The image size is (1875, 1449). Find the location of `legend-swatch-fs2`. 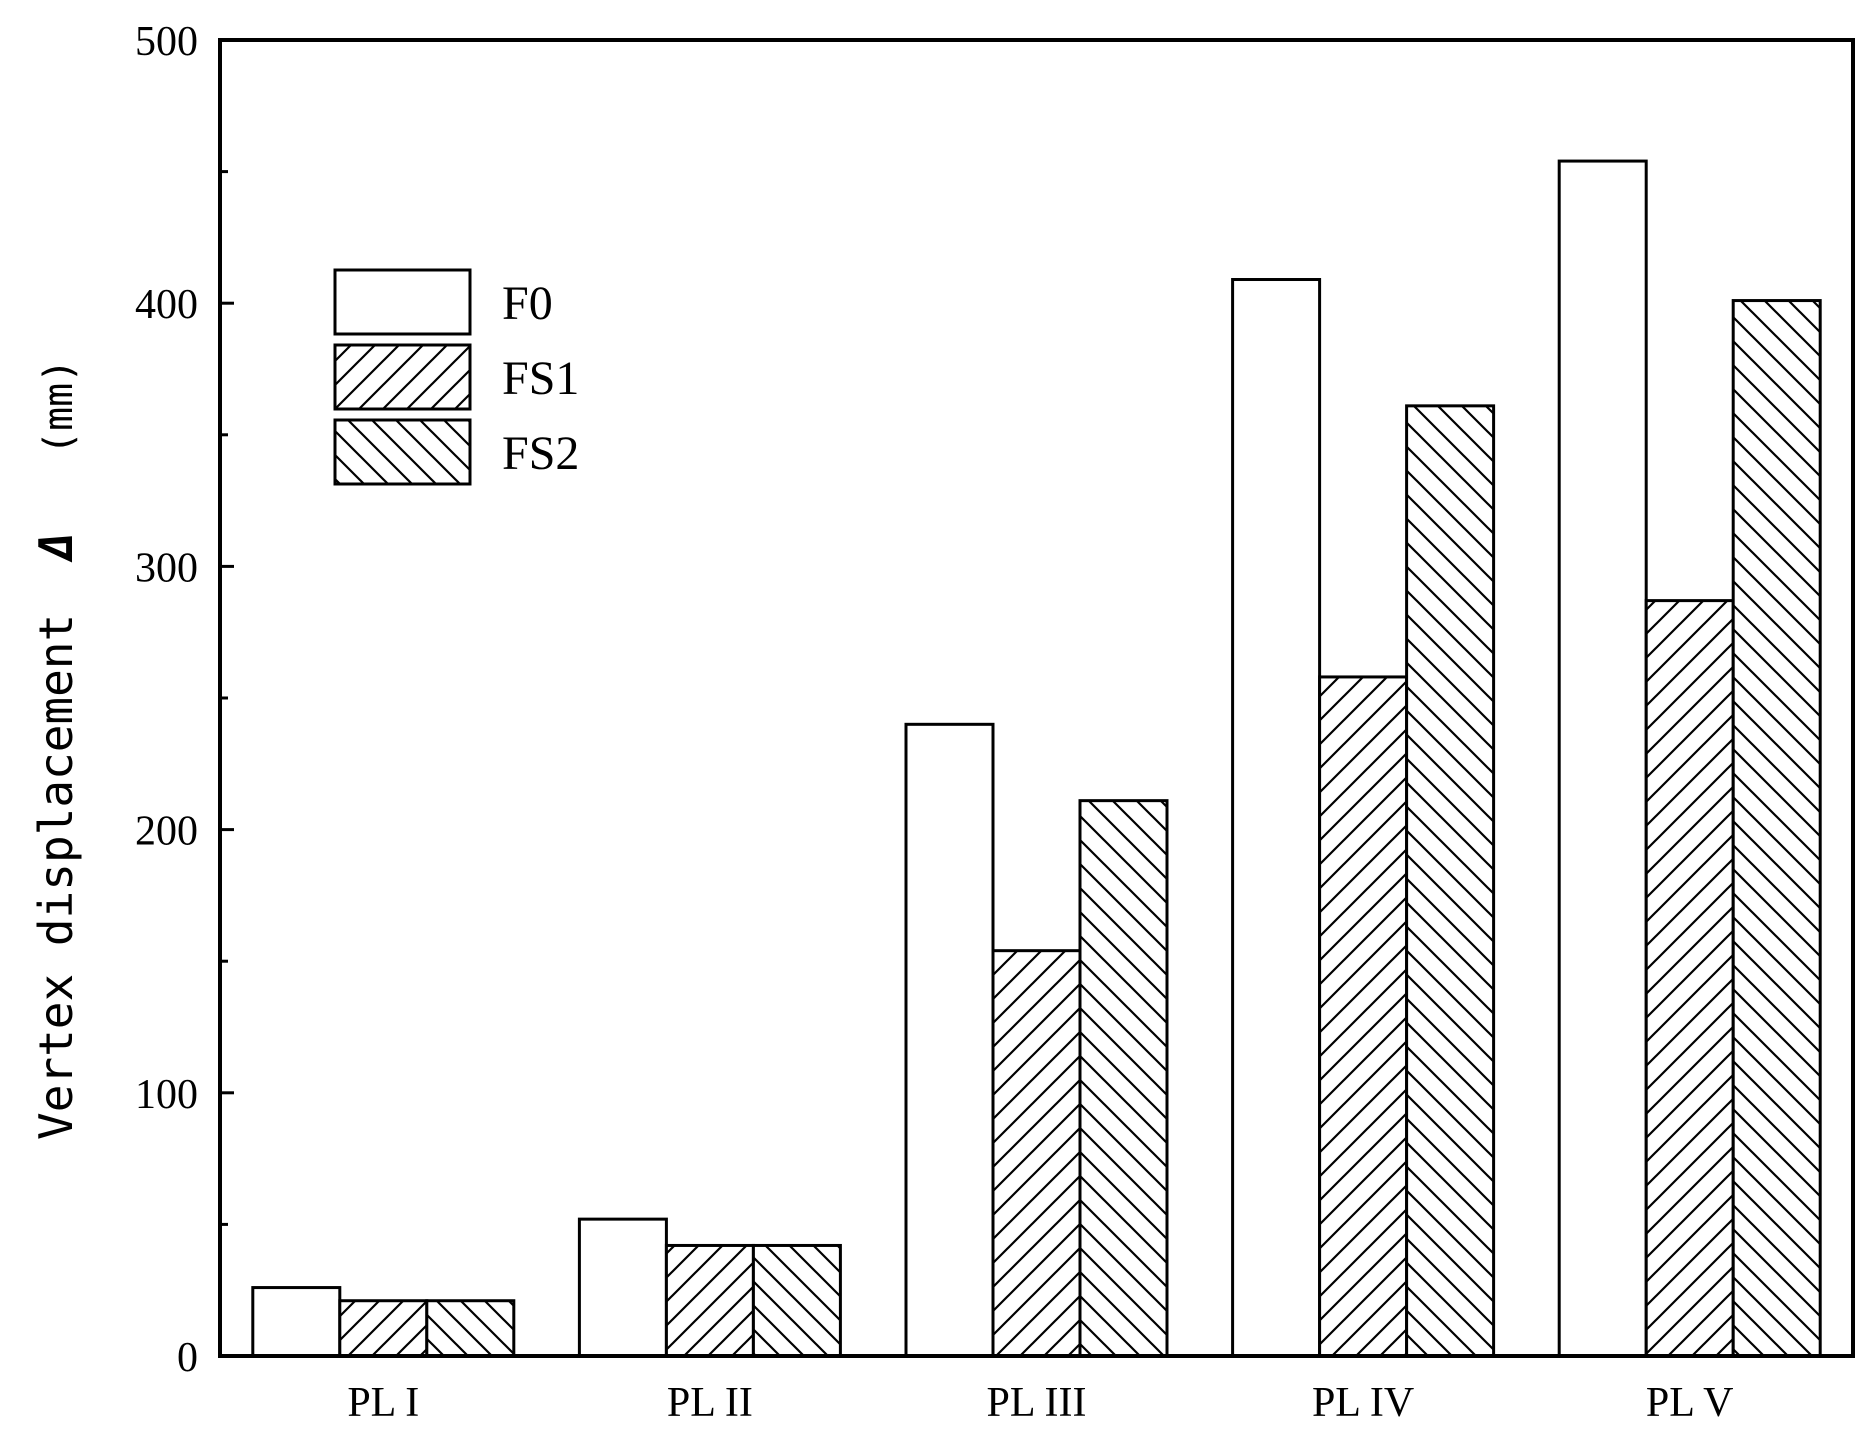

legend-swatch-fs2 is located at coordinates (402, 452).